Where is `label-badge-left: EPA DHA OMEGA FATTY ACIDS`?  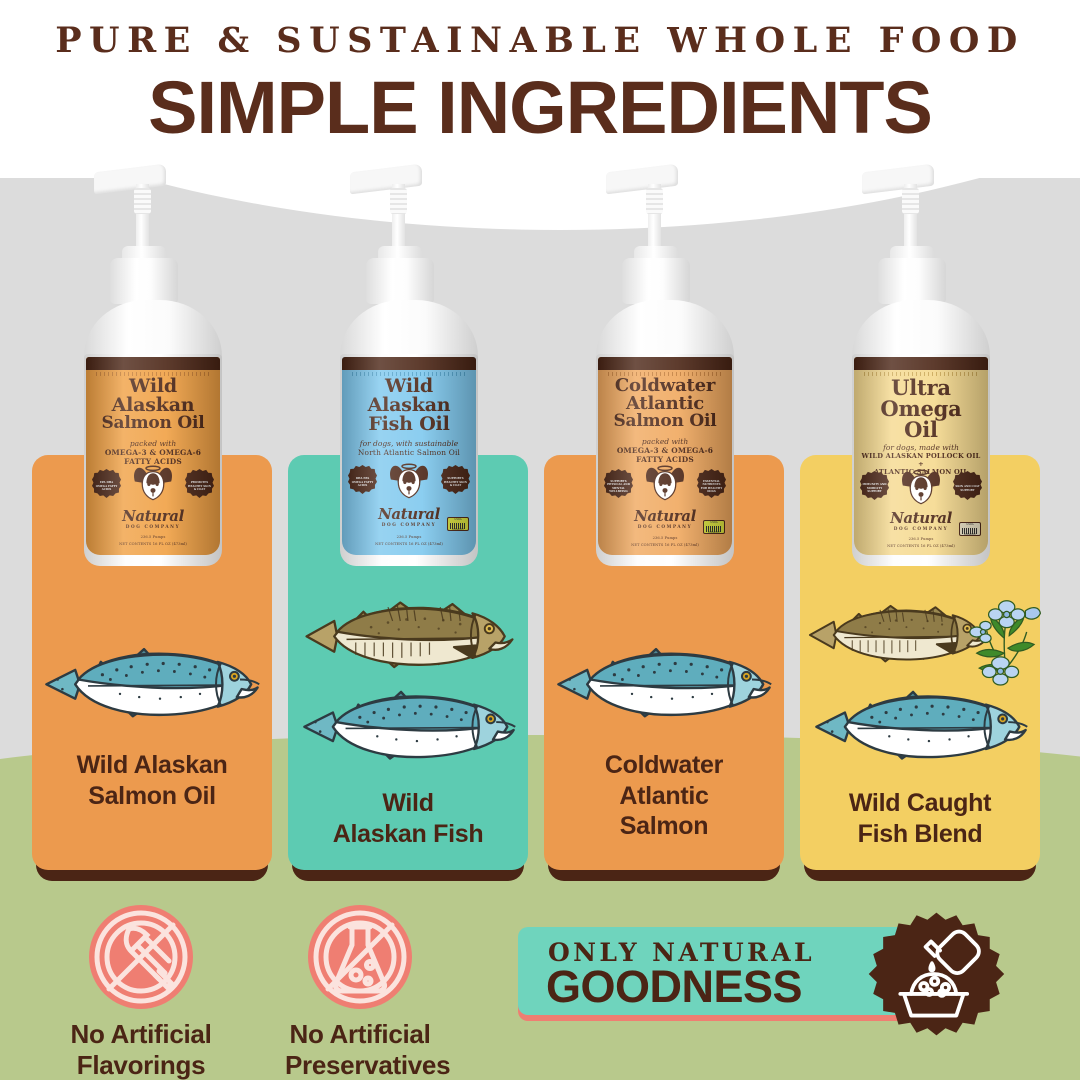 label-badge-left: EPA DHA OMEGA FATTY ACIDS is located at coordinates (106, 483).